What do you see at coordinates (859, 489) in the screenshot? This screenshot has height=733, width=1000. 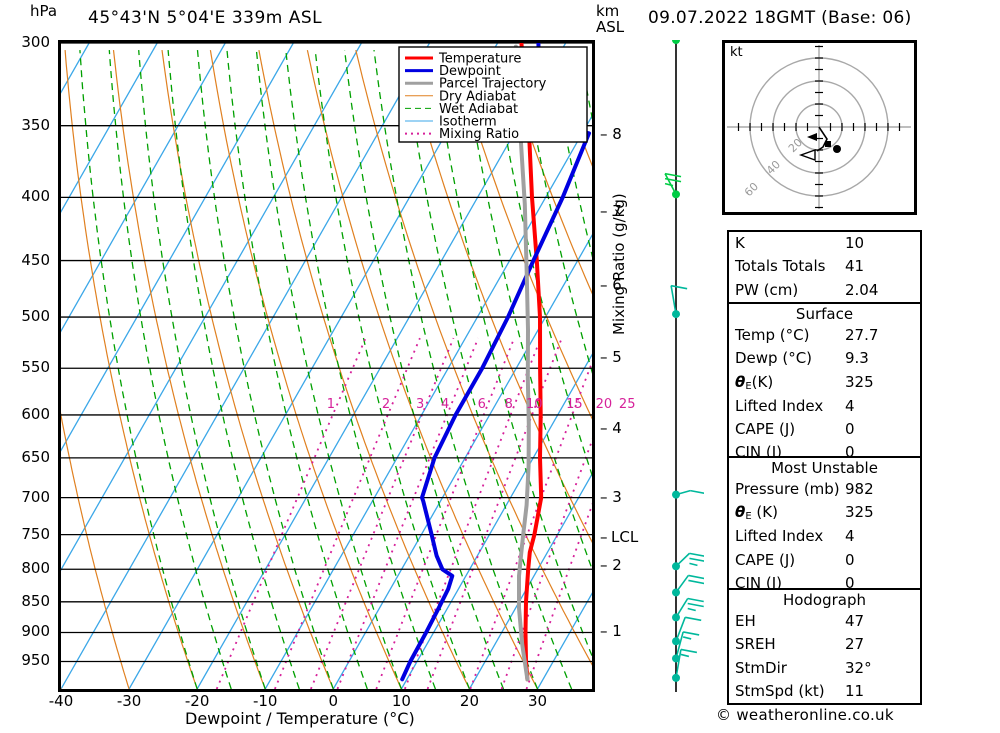 I see `most-unstable-value: 982` at bounding box center [859, 489].